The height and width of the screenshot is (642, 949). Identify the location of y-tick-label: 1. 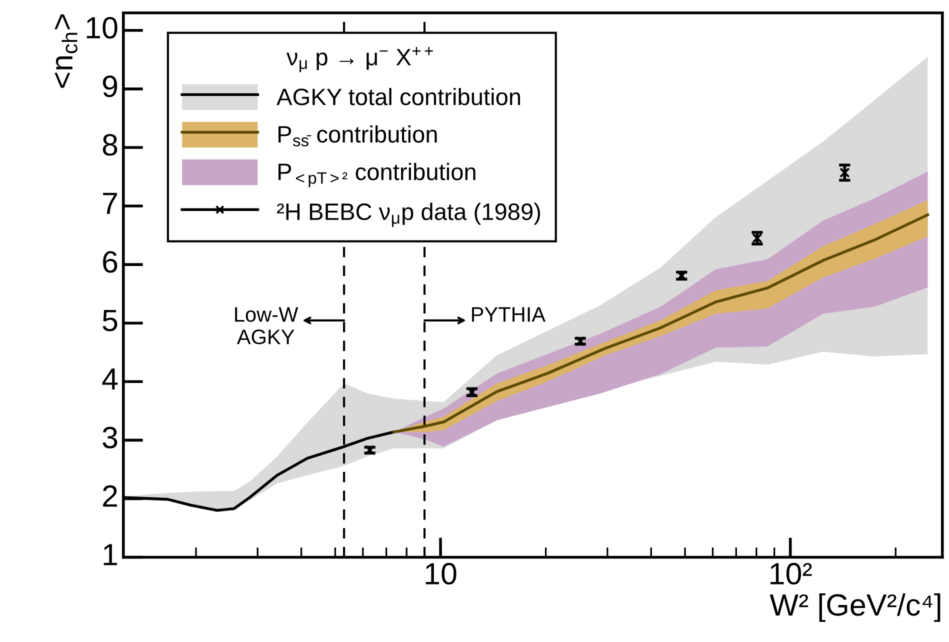
(111, 555).